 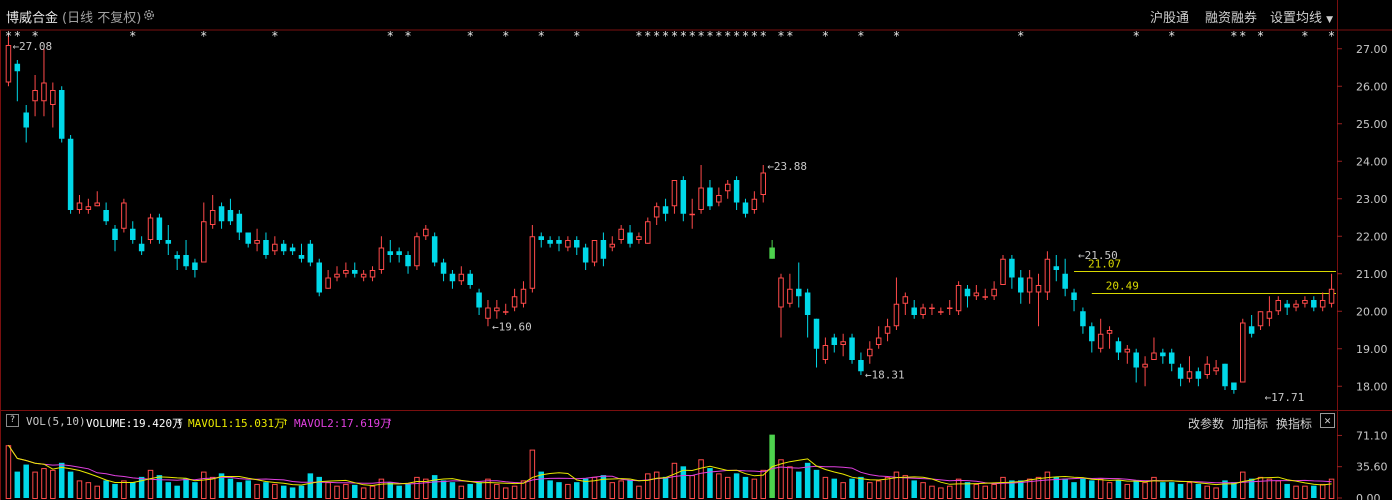 What do you see at coordinates (1231, 18) in the screenshot?
I see `link-margin-trading: 融资融券` at bounding box center [1231, 18].